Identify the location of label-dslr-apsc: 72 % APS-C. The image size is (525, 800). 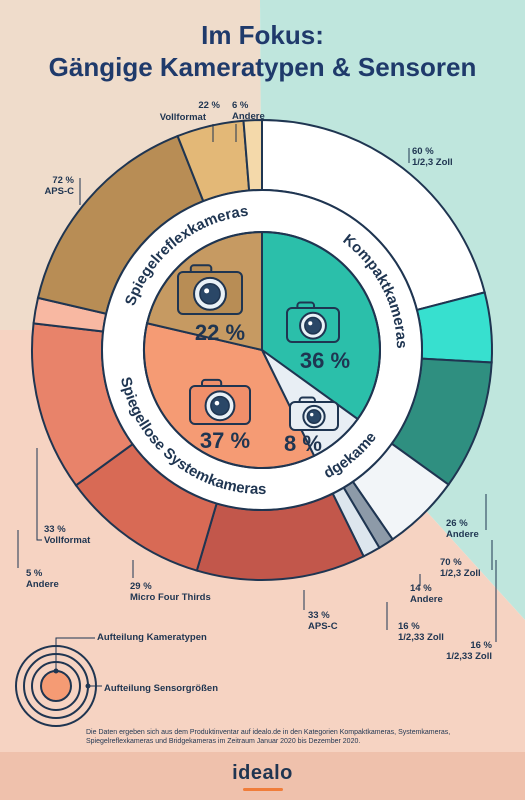
(59, 186).